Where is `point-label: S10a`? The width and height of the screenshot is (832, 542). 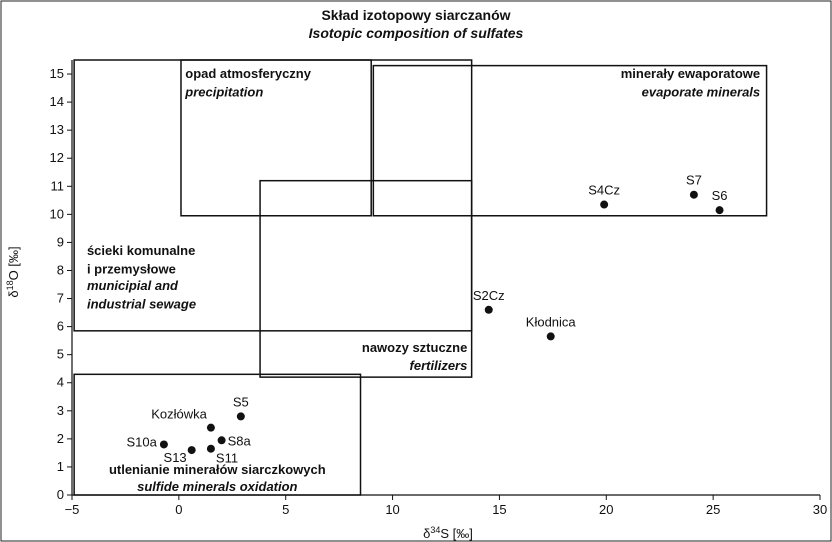 point-label: S10a is located at coordinates (142, 441).